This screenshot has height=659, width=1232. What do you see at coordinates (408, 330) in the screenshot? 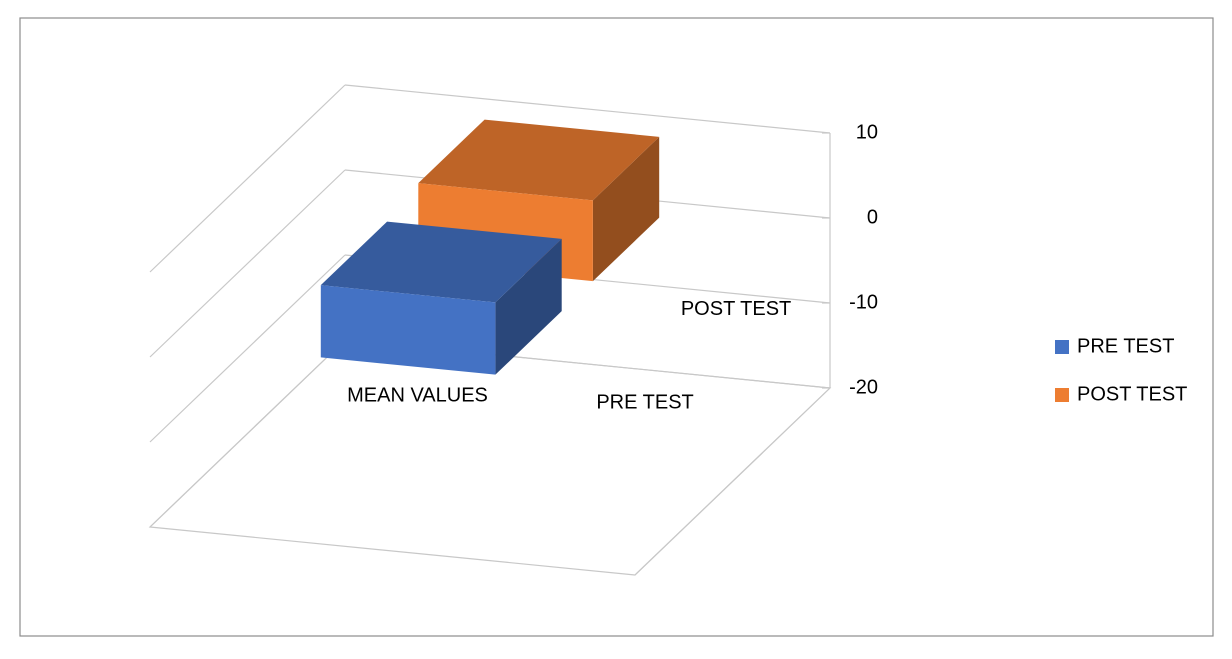
I see `bar-front` at bounding box center [408, 330].